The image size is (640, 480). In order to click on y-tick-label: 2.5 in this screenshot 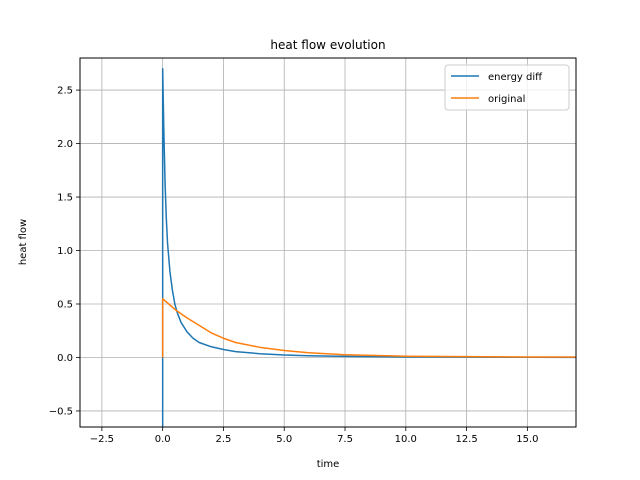, I will do `click(65, 91)`.